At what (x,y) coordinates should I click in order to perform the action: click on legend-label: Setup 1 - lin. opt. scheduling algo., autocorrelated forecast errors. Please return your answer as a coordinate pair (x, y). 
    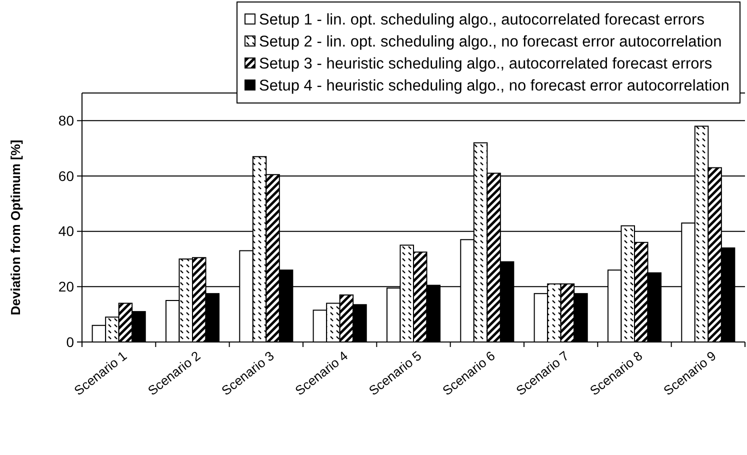
    Looking at the image, I should click on (482, 19).